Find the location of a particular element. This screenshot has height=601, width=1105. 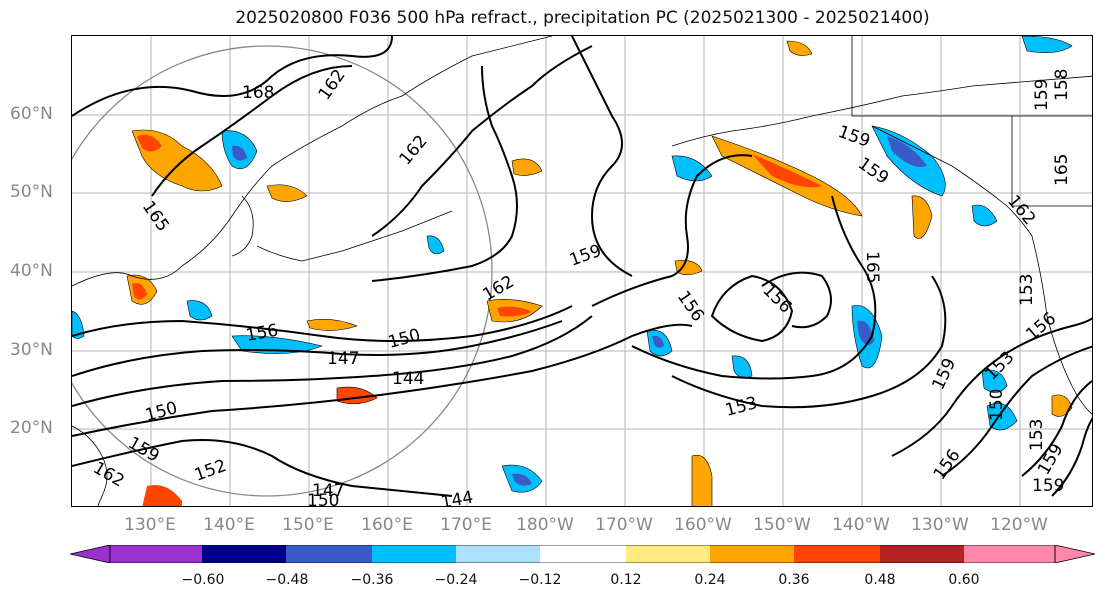

contour-label: 152 is located at coordinates (210, 471).